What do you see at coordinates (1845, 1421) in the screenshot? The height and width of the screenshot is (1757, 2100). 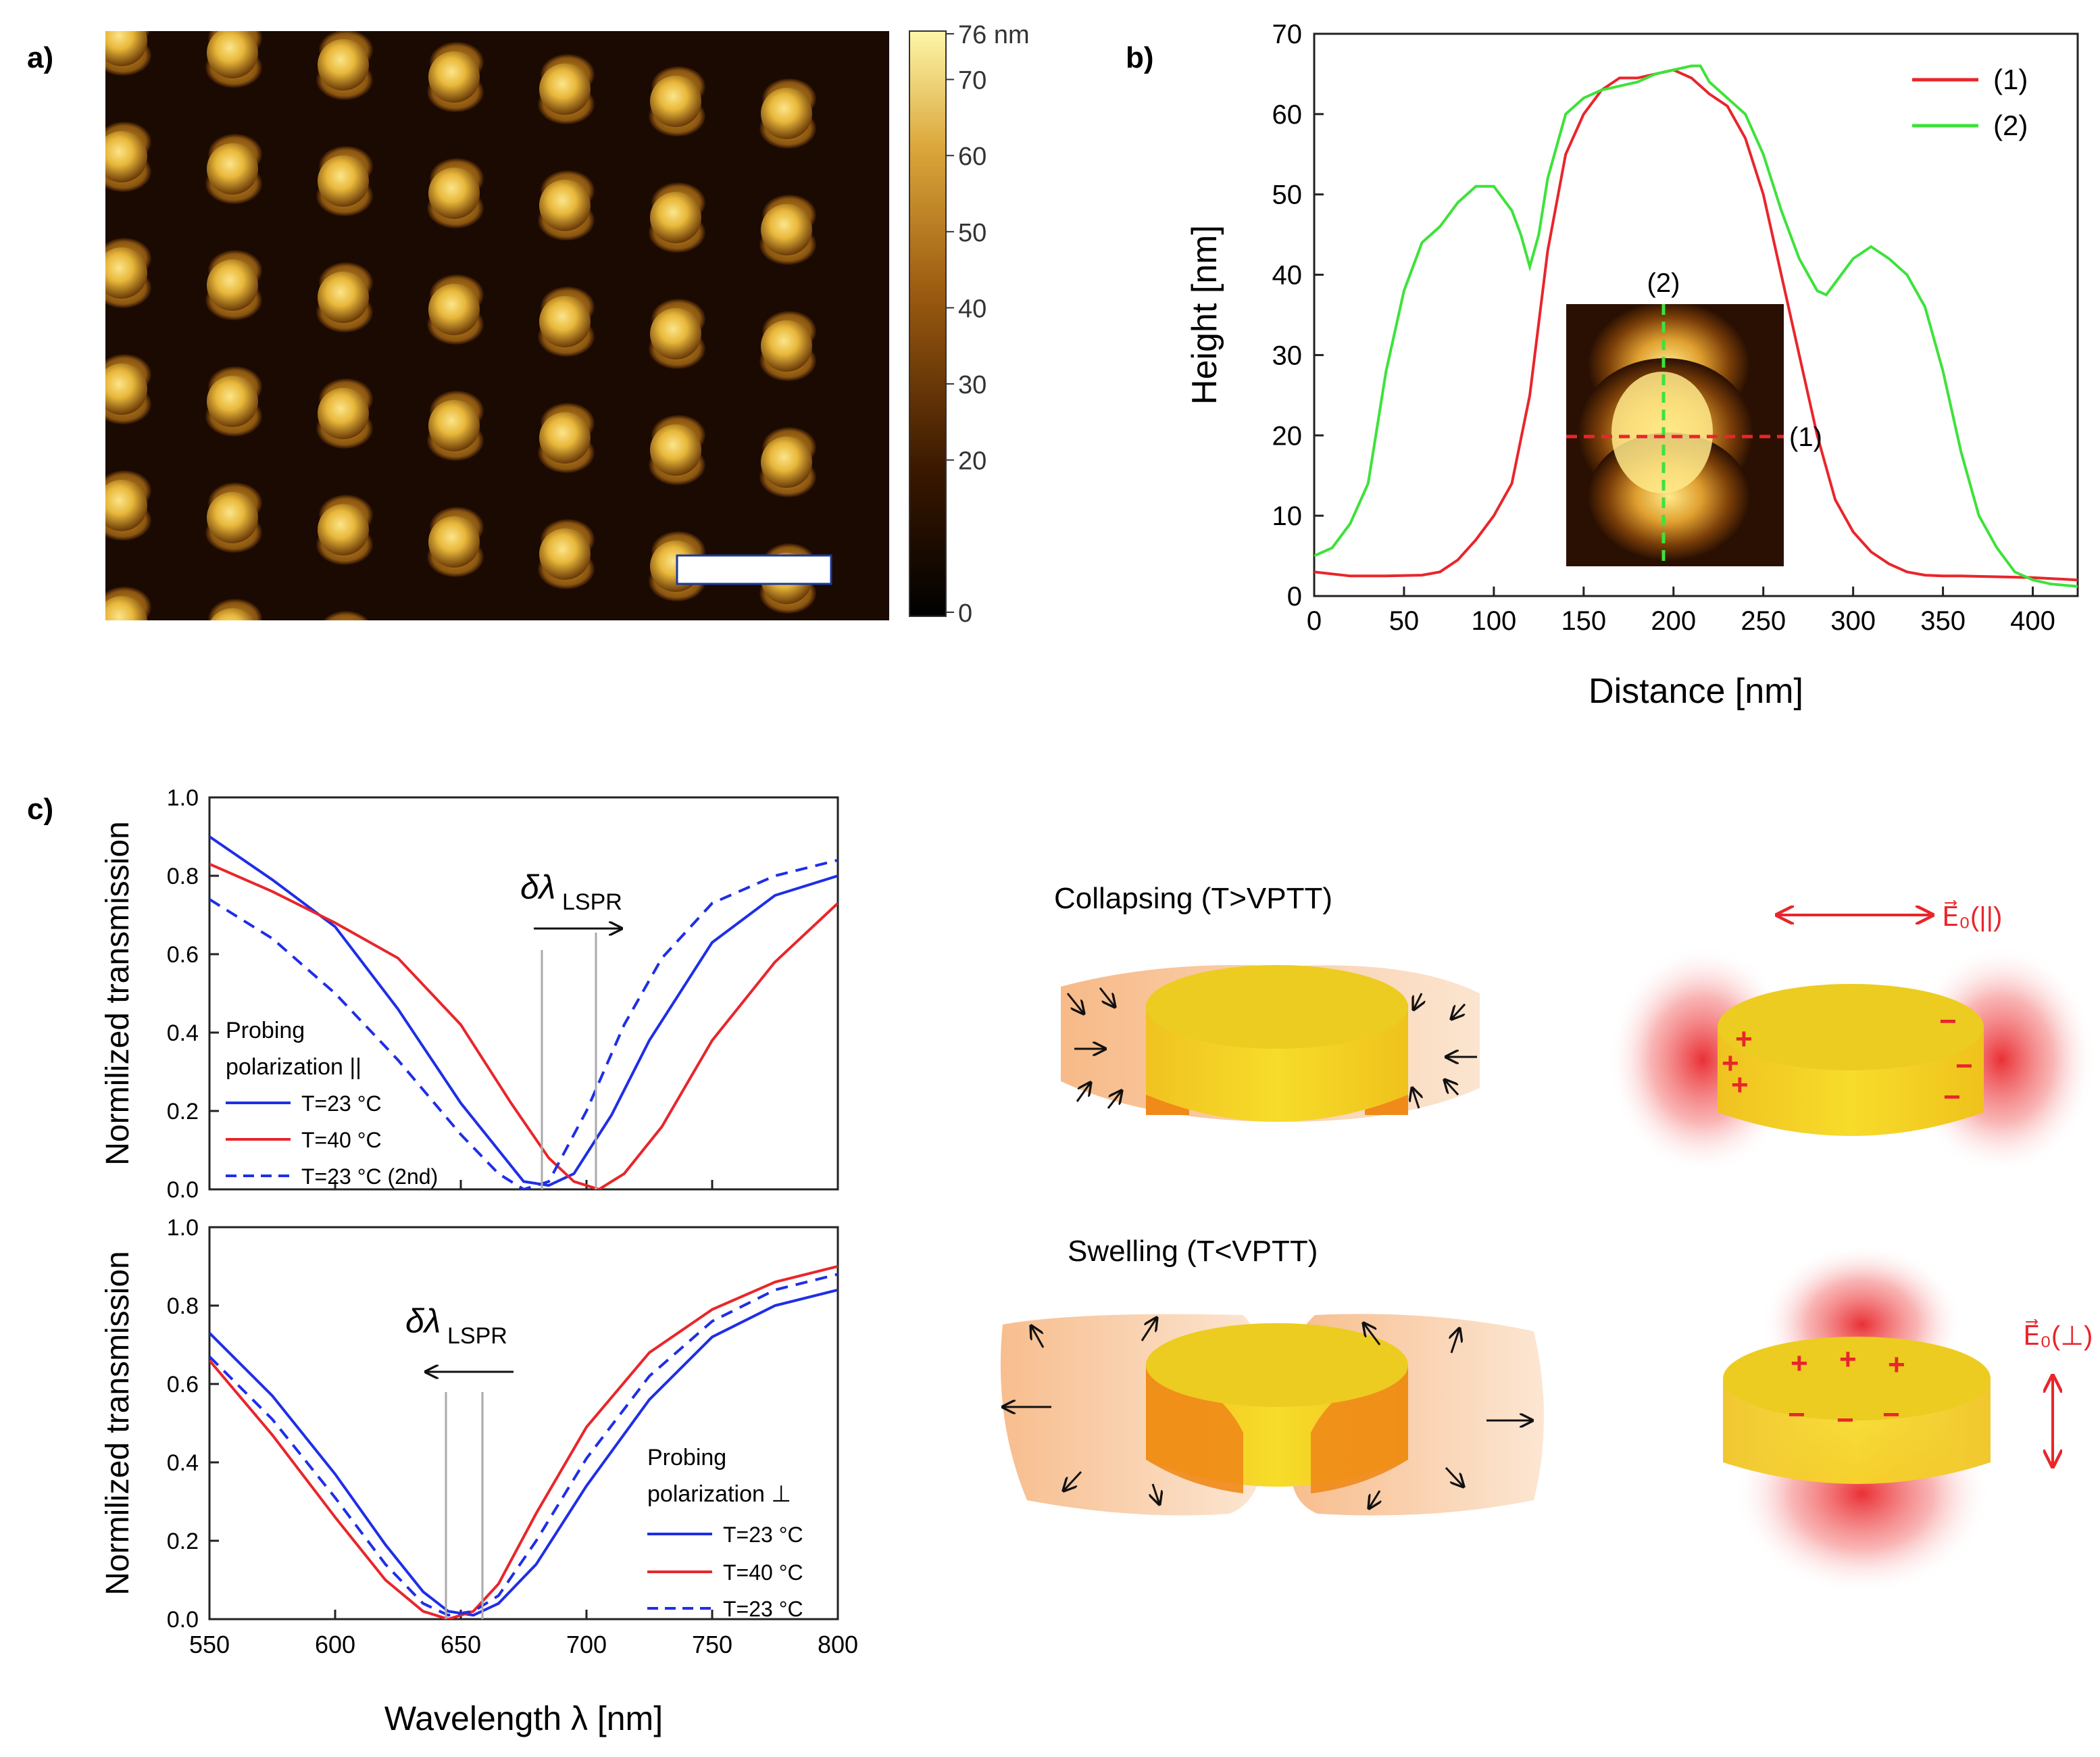 I see `charge-minus-5: −` at bounding box center [1845, 1421].